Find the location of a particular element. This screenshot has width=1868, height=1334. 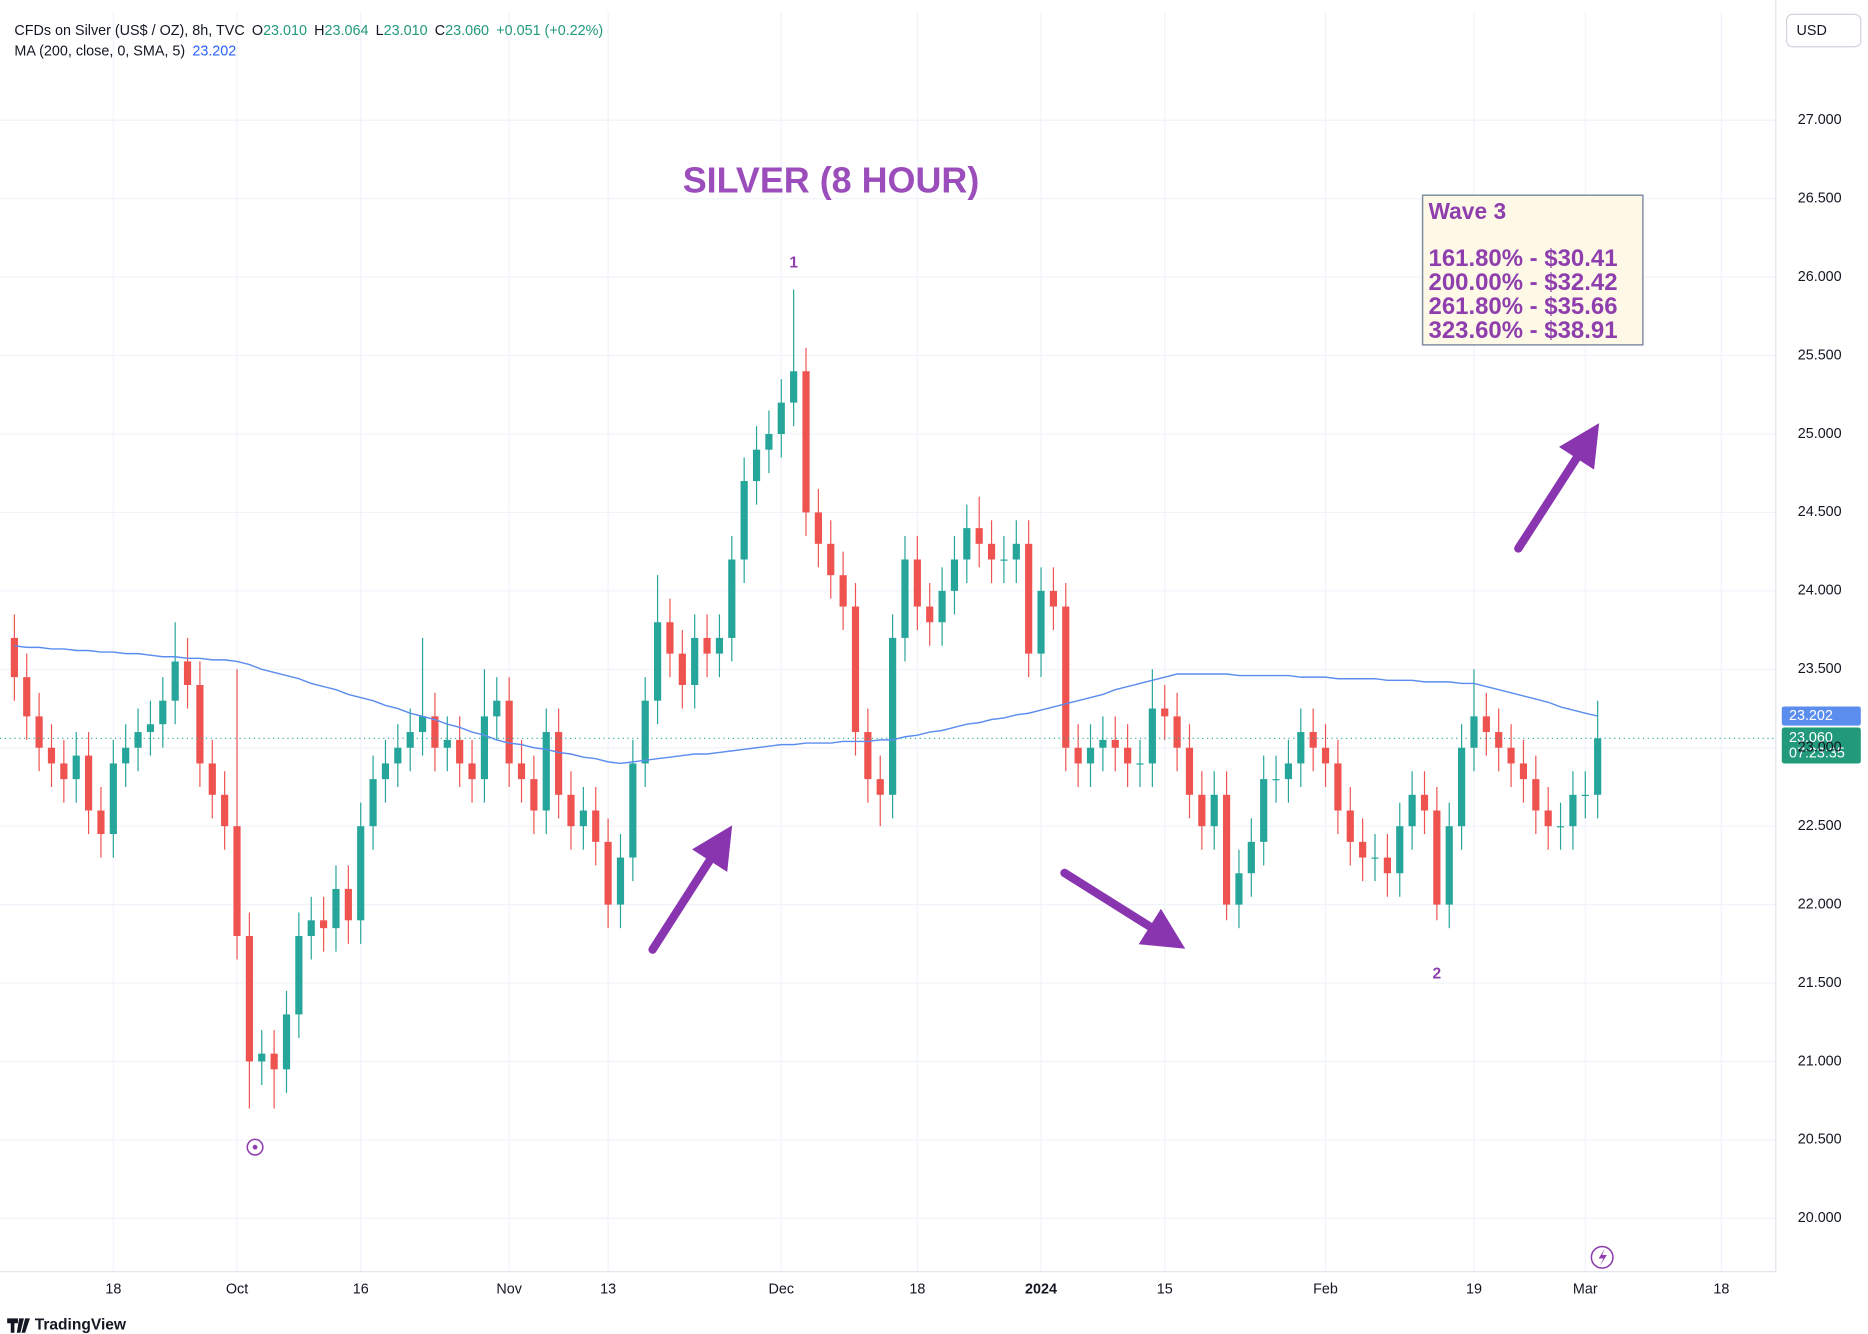

wave-target: 261.80% - $35.66 is located at coordinates (1523, 306).